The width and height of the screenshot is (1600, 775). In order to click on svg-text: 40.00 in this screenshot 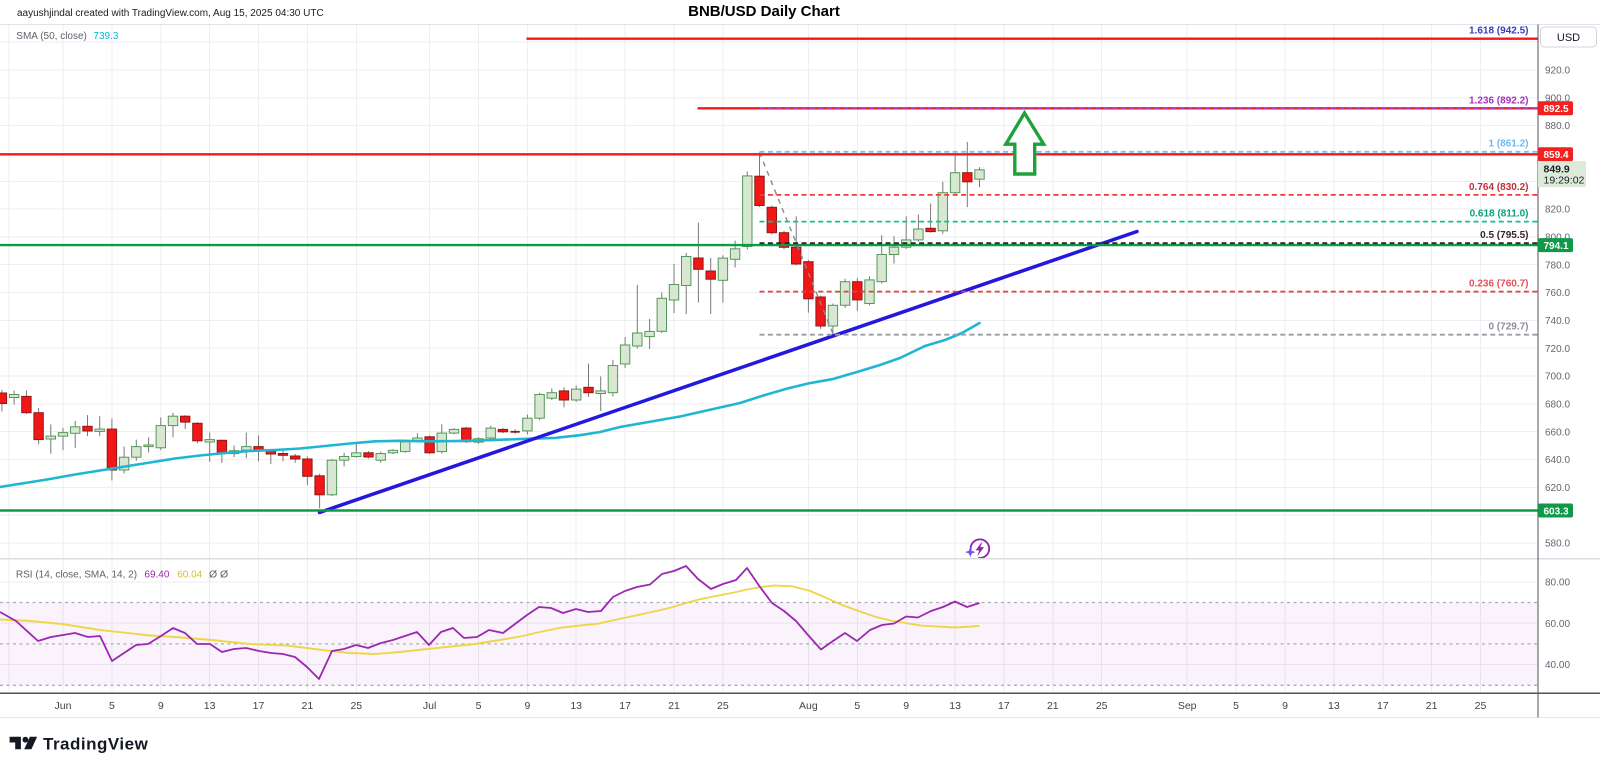, I will do `click(1557, 665)`.